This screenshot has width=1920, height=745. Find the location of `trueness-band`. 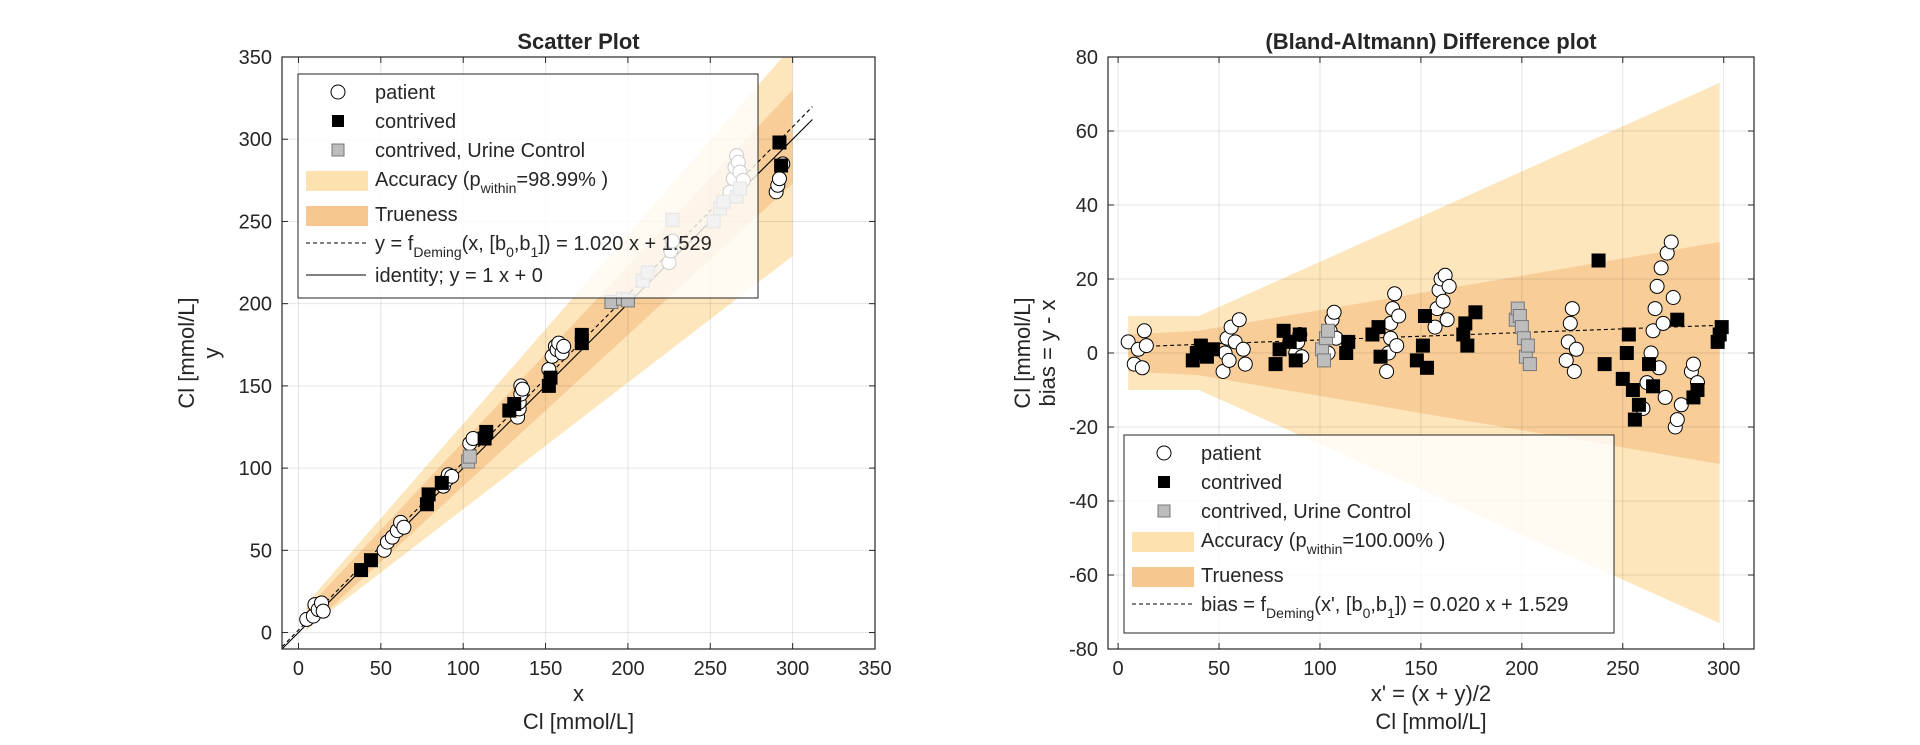

trueness-band is located at coordinates (1424, 353).